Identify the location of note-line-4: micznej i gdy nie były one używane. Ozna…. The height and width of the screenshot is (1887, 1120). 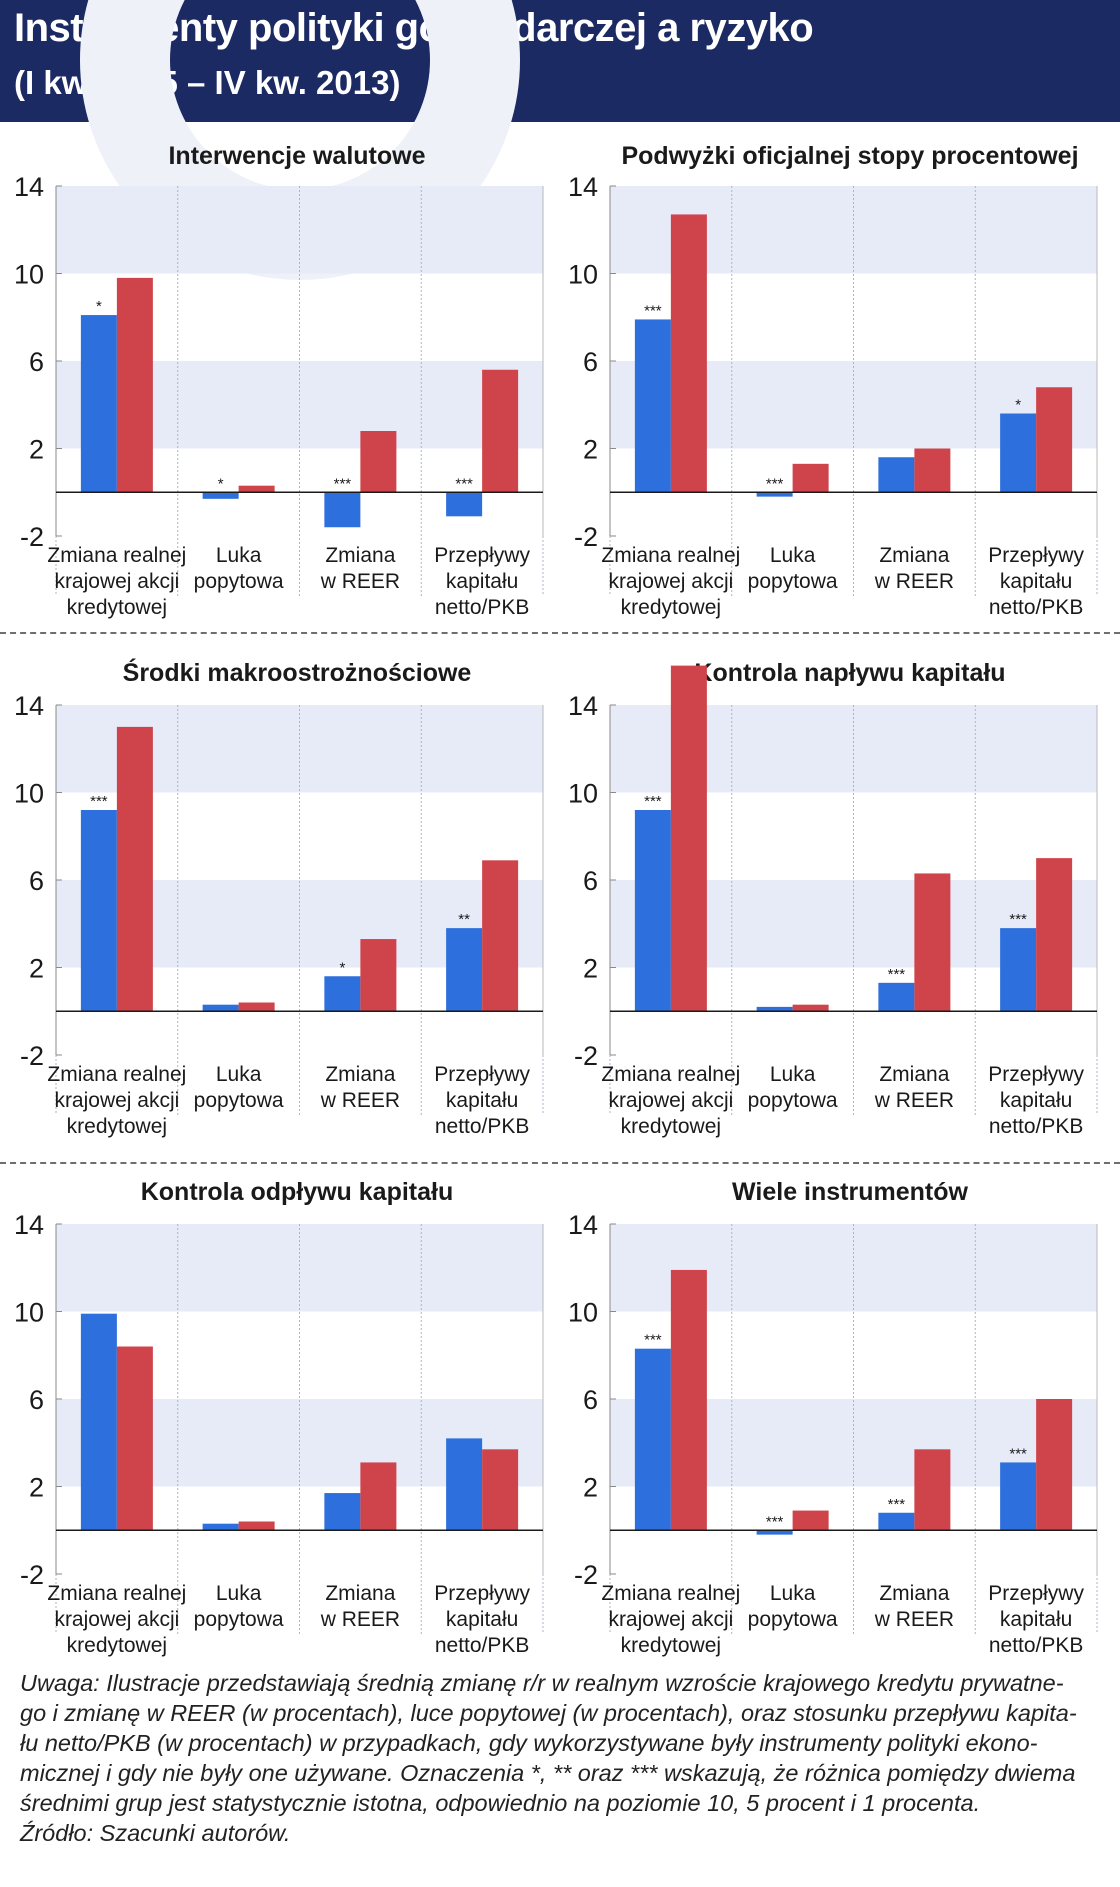
(548, 1773).